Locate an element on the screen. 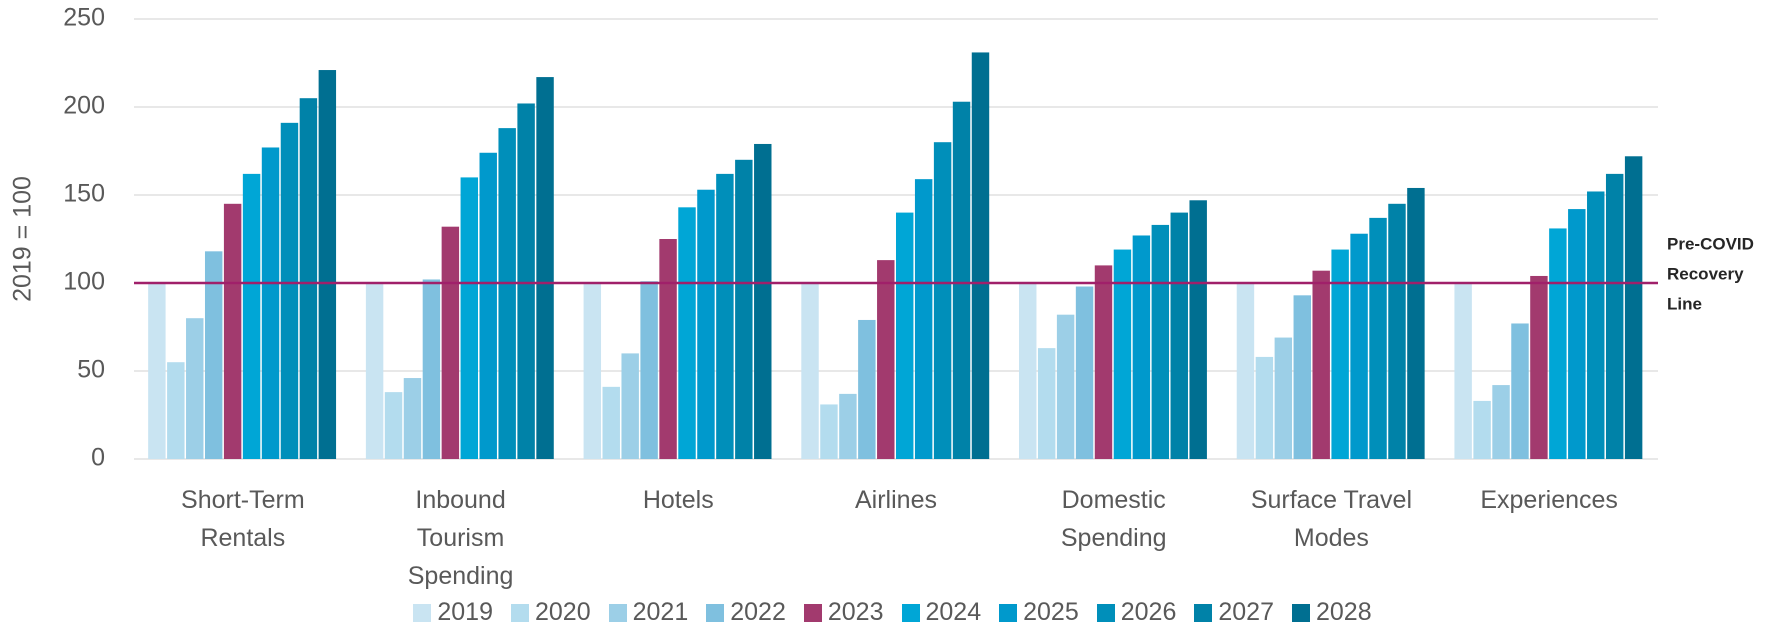  y-tick-label: 0 is located at coordinates (98, 458).